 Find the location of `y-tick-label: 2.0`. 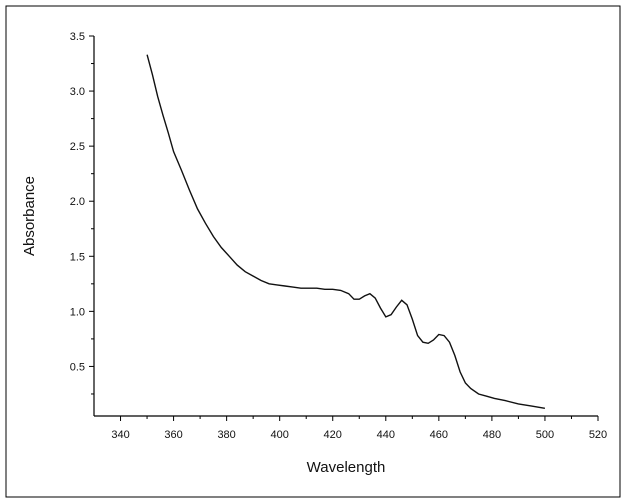

y-tick-label: 2.0 is located at coordinates (77, 202).